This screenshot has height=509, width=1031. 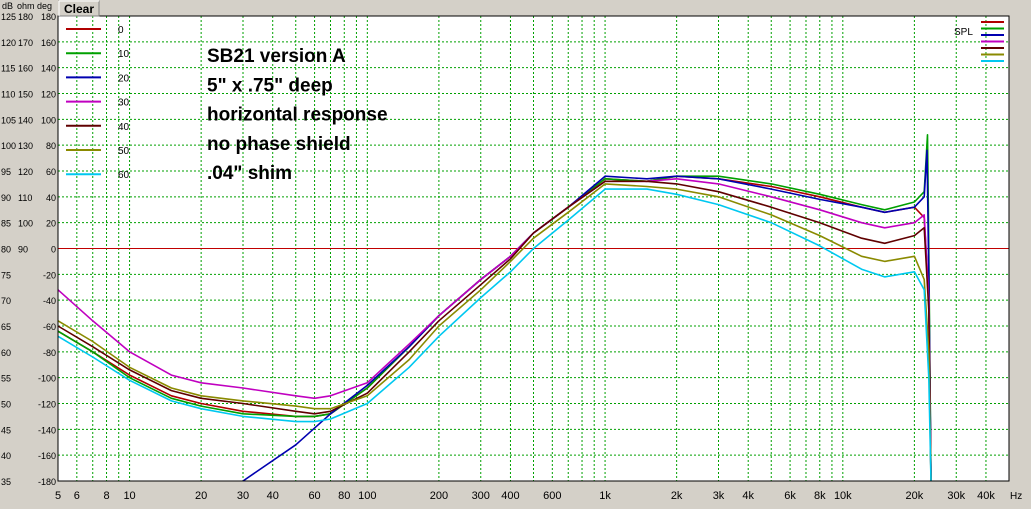 I want to click on legend-right-spl-label: SPL, so click(x=963, y=32).